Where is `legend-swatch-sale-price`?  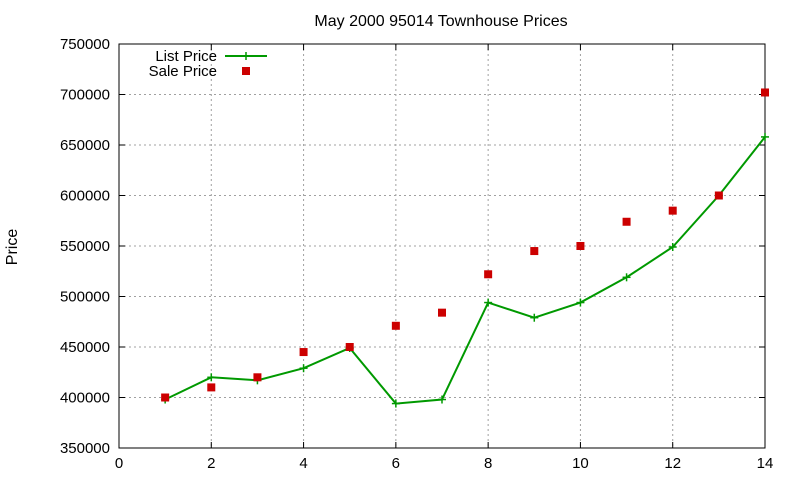
legend-swatch-sale-price is located at coordinates (246, 71).